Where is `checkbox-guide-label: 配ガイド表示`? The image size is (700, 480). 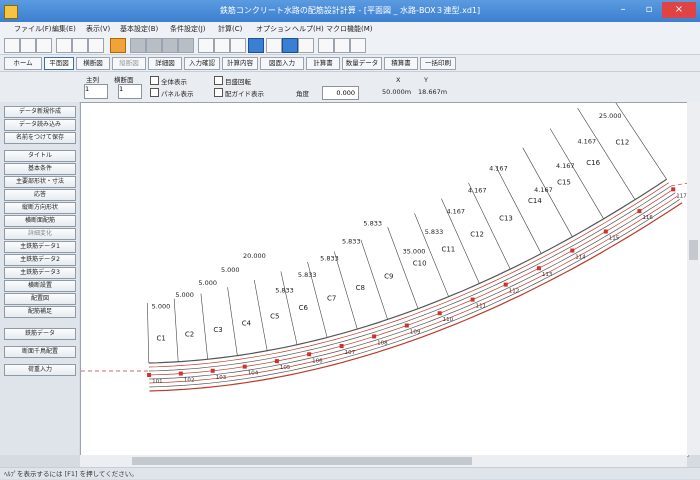
checkbox-guide-label: 配ガイド表示 is located at coordinates (244, 94).